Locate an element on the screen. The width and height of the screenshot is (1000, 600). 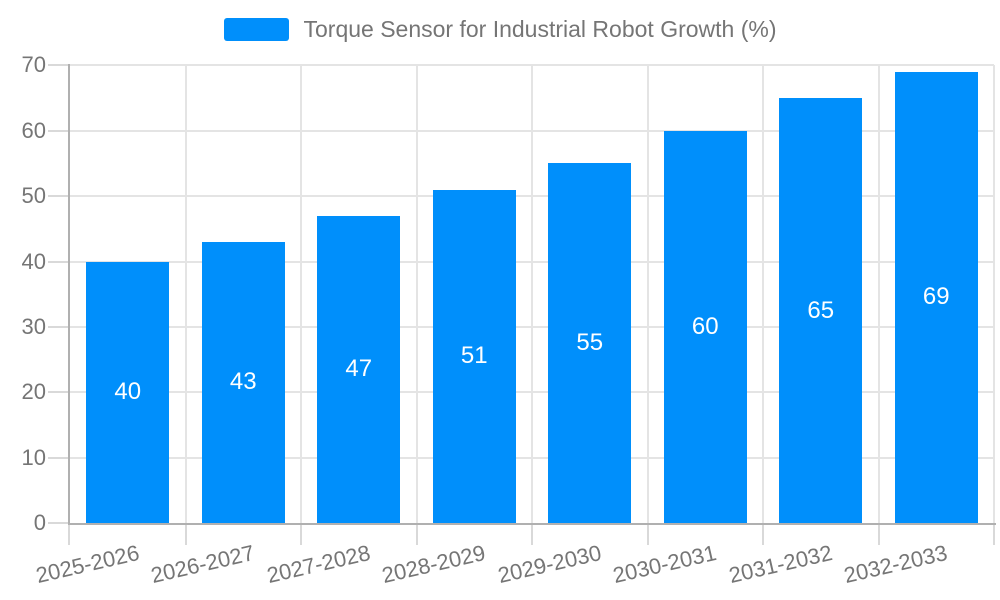
y-axis-label: 30 is located at coordinates (33, 326).